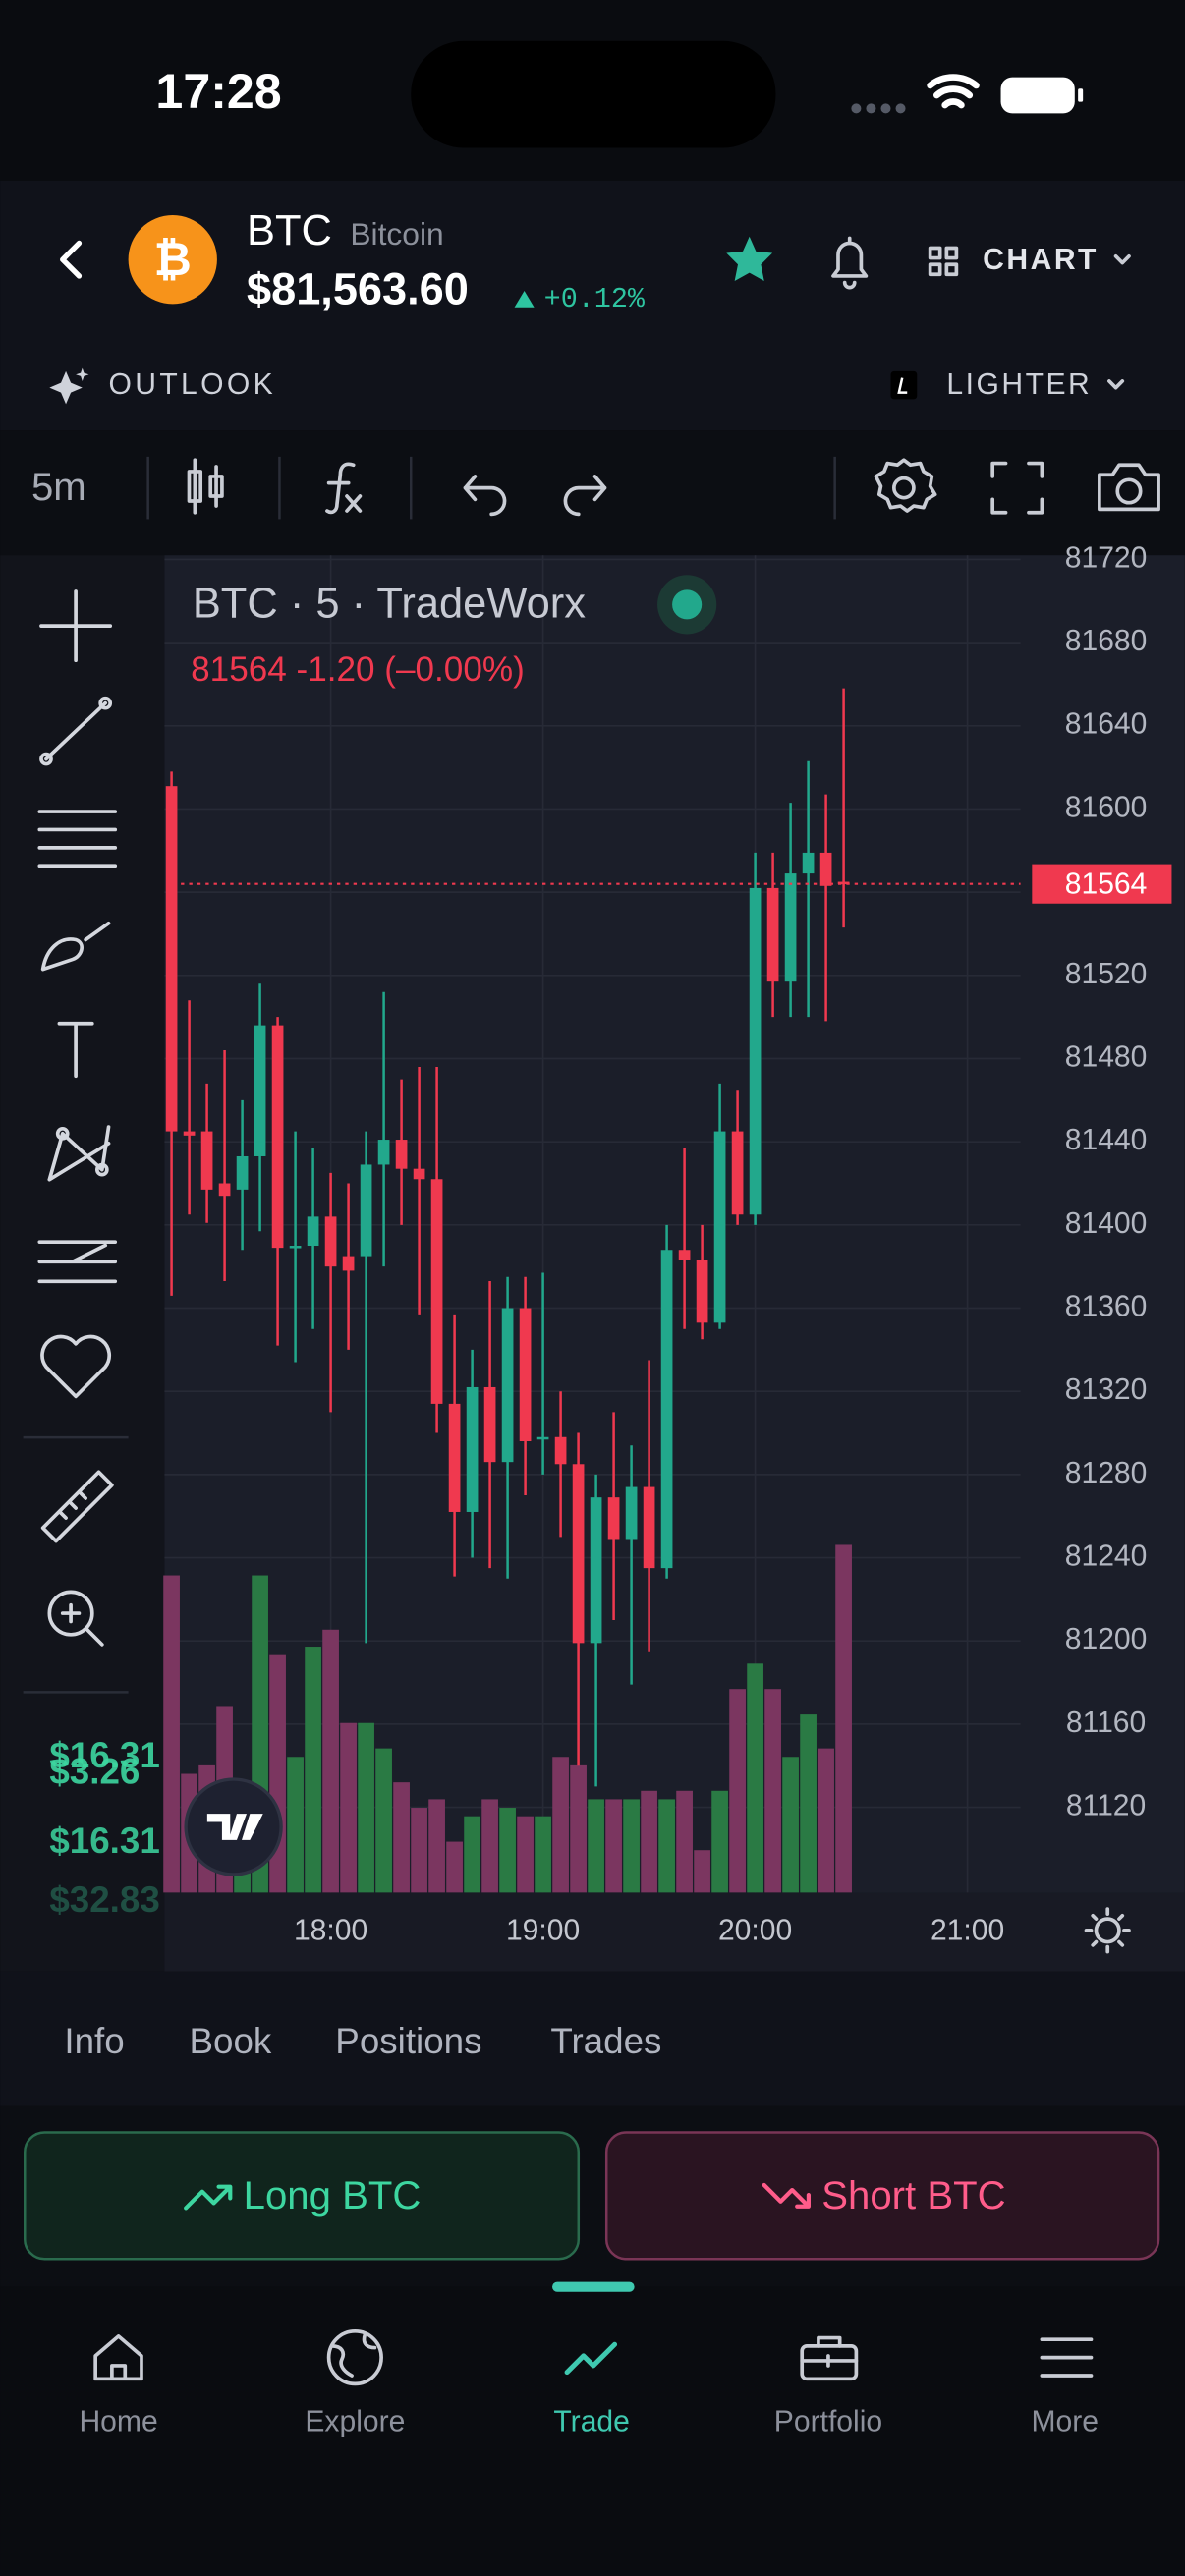  I want to click on view-selector: CHART, so click(1041, 260).